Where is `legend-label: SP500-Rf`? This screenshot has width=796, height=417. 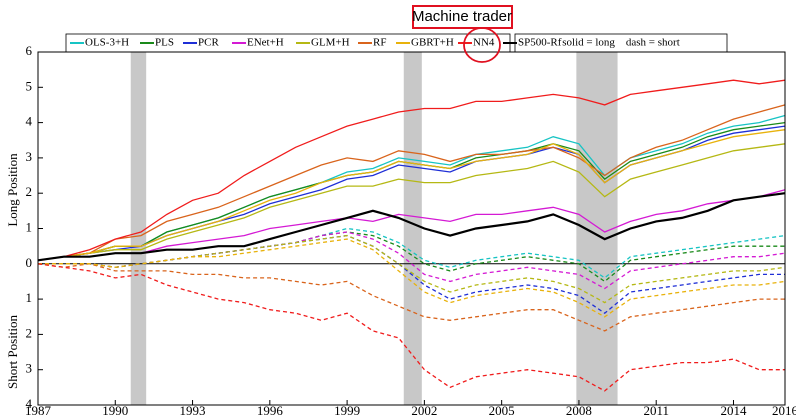
legend-label: SP500-Rf is located at coordinates (540, 43).